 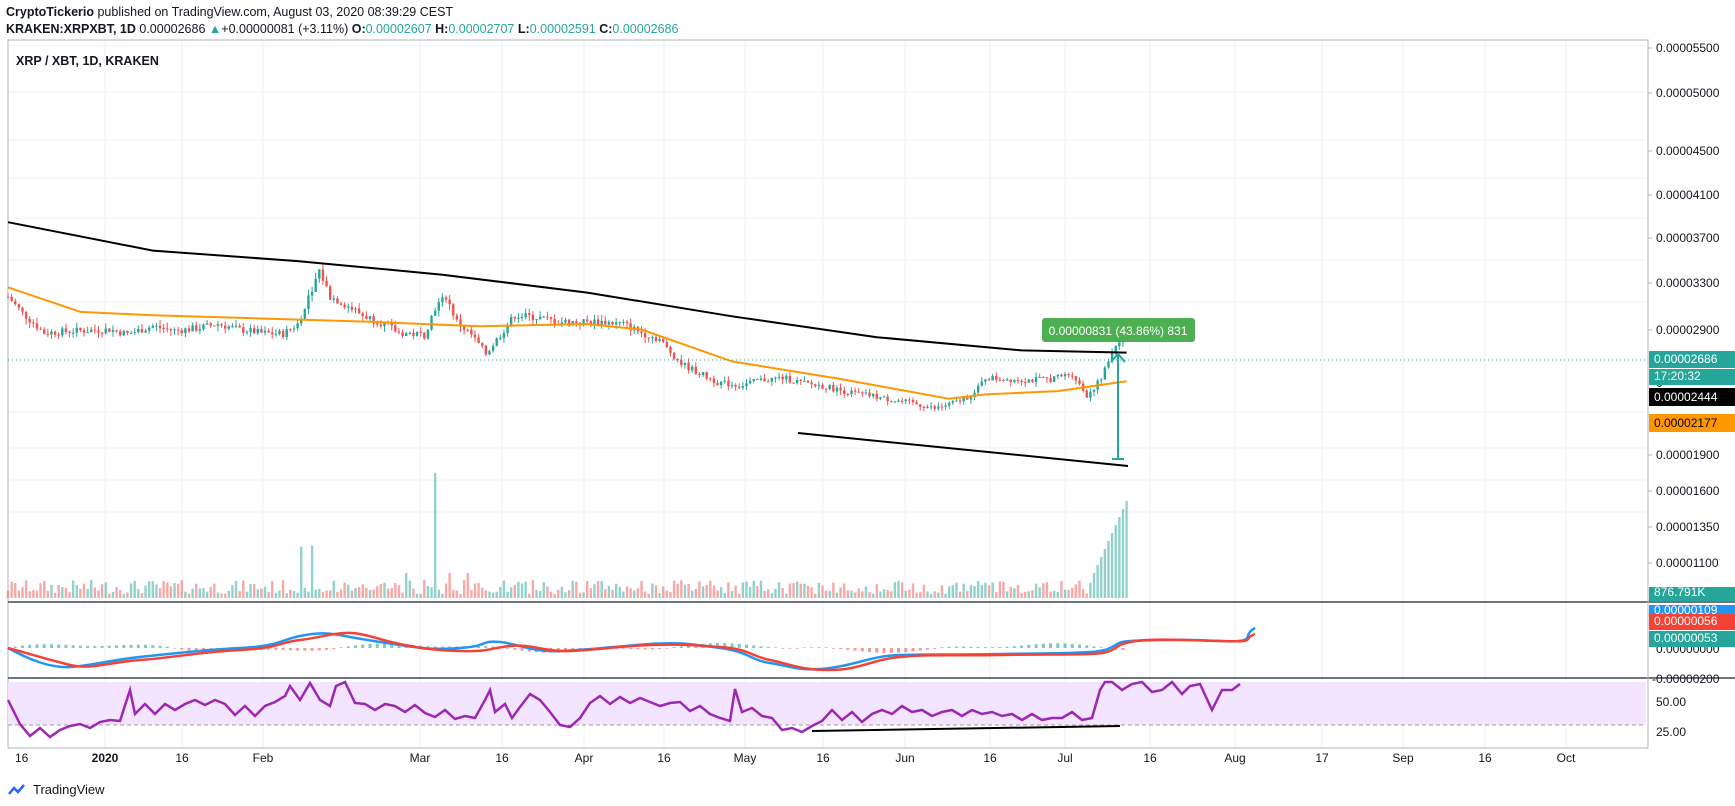 What do you see at coordinates (1688, 330) in the screenshot?
I see `price-axis-label: 0.00002900` at bounding box center [1688, 330].